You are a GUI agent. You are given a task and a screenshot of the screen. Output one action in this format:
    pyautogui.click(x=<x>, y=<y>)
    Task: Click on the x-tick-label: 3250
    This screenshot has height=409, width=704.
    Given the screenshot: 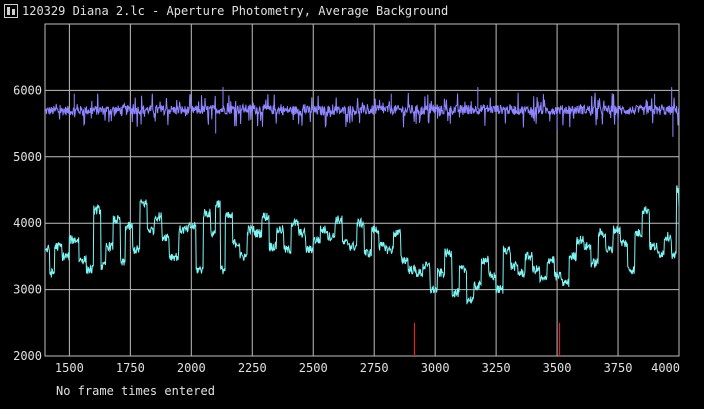 What is the action you would take?
    pyautogui.click(x=496, y=368)
    